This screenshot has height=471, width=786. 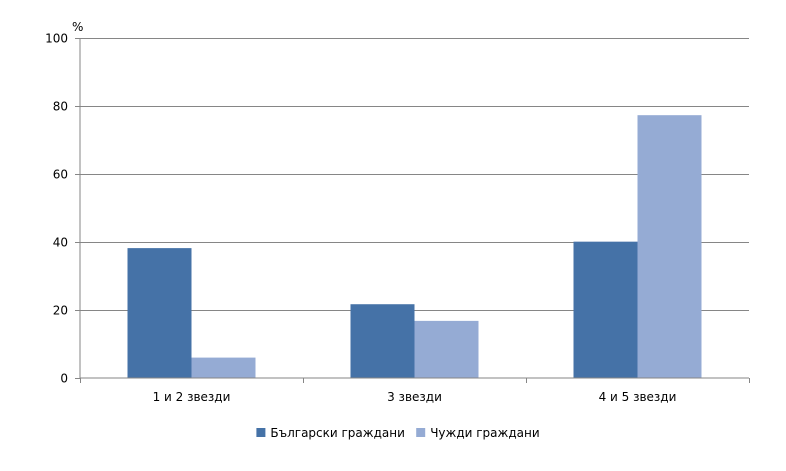 I want to click on legend-label: Български граждани, so click(x=337, y=433).